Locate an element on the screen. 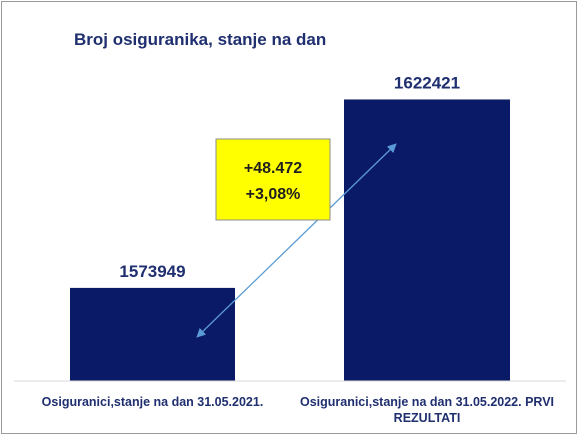  data-label-1: 1573949 is located at coordinates (152, 271).